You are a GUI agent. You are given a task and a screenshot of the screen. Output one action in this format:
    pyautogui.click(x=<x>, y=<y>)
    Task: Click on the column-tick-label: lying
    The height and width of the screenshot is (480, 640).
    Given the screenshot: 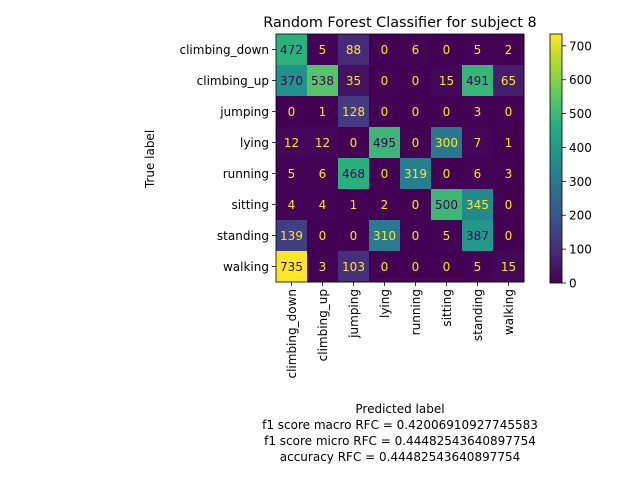 What is the action you would take?
    pyautogui.click(x=385, y=303)
    